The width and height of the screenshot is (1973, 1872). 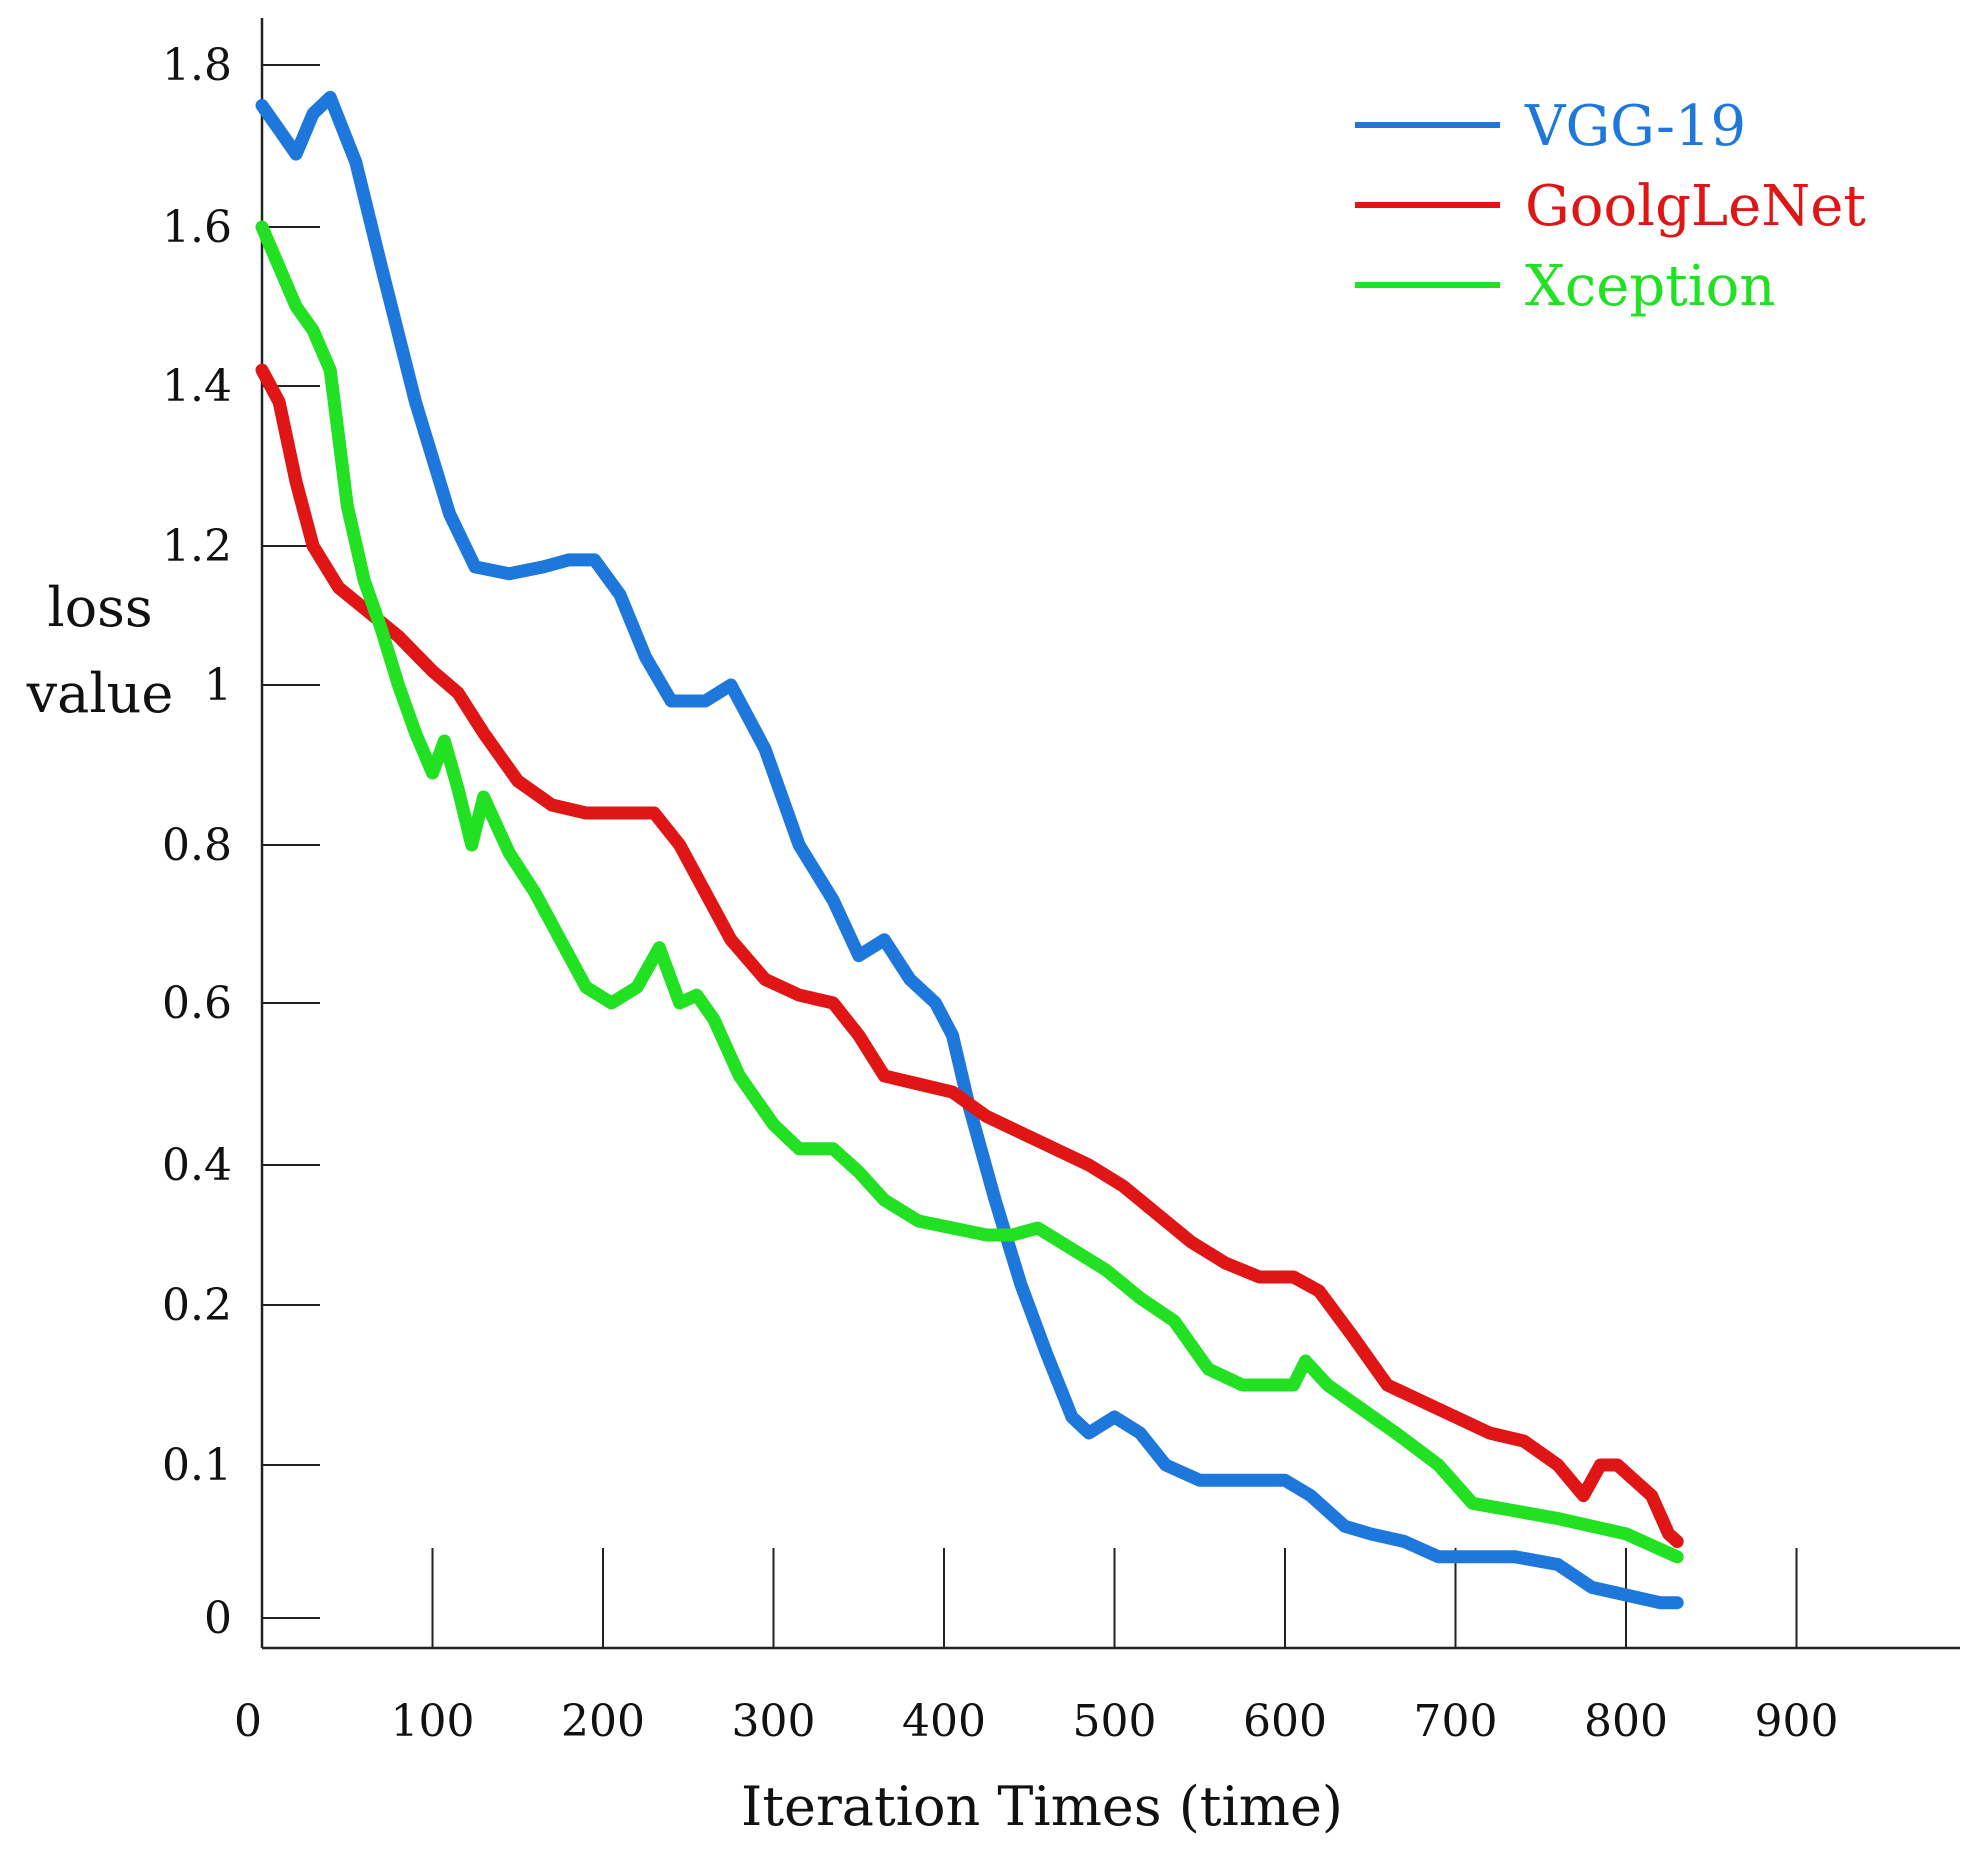 I want to click on y-tick-label: 0.8, so click(x=197, y=845).